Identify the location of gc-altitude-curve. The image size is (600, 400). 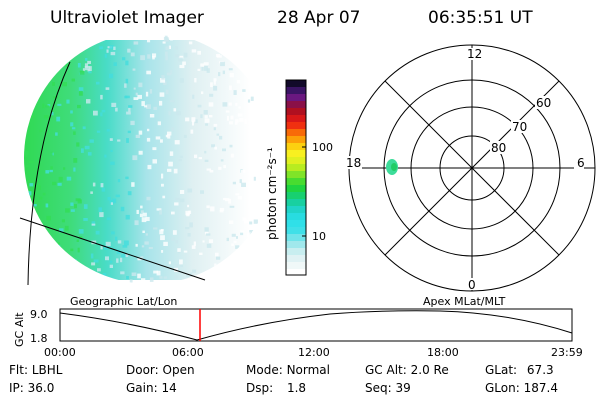
(316, 325).